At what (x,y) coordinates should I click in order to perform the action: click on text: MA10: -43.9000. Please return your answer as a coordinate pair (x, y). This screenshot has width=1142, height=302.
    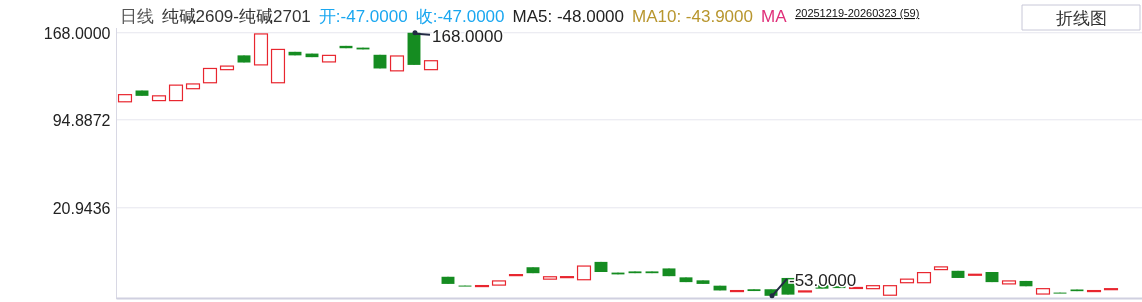
    Looking at the image, I should click on (692, 16).